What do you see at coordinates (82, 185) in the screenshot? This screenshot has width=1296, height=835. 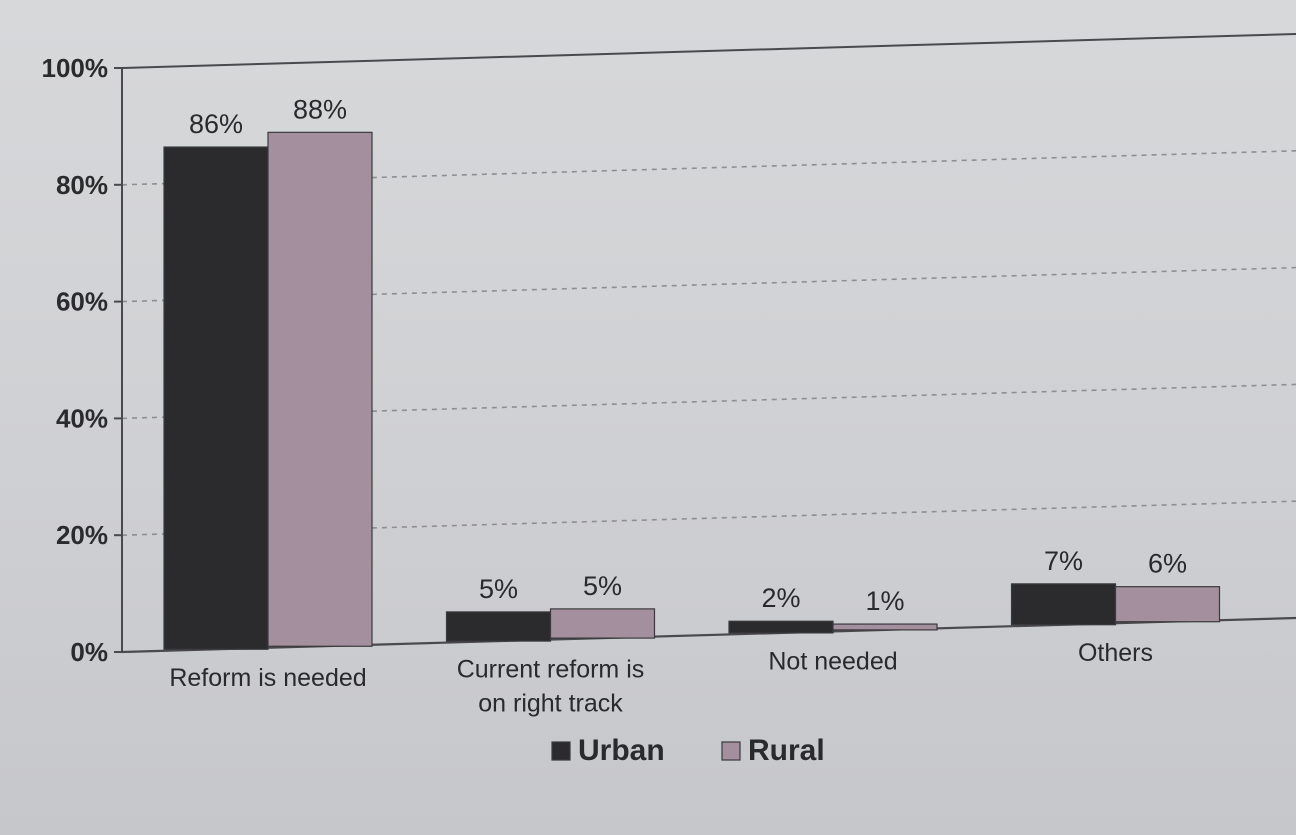 I see `ytick-label-80: 80%` at bounding box center [82, 185].